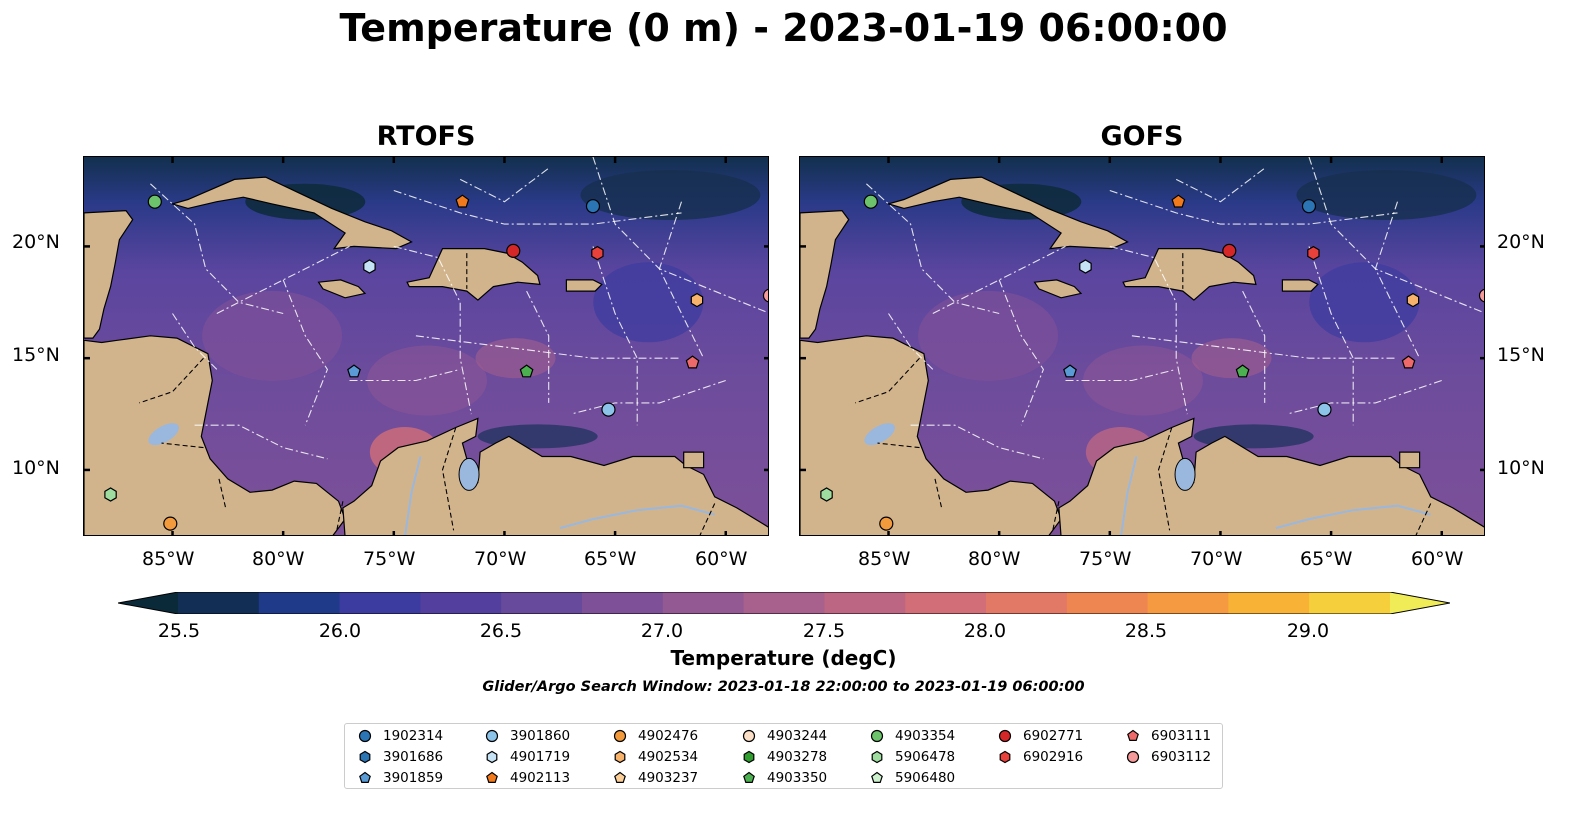  Describe the element at coordinates (1181, 736) in the screenshot. I see `legend-label: 6903111` at that location.